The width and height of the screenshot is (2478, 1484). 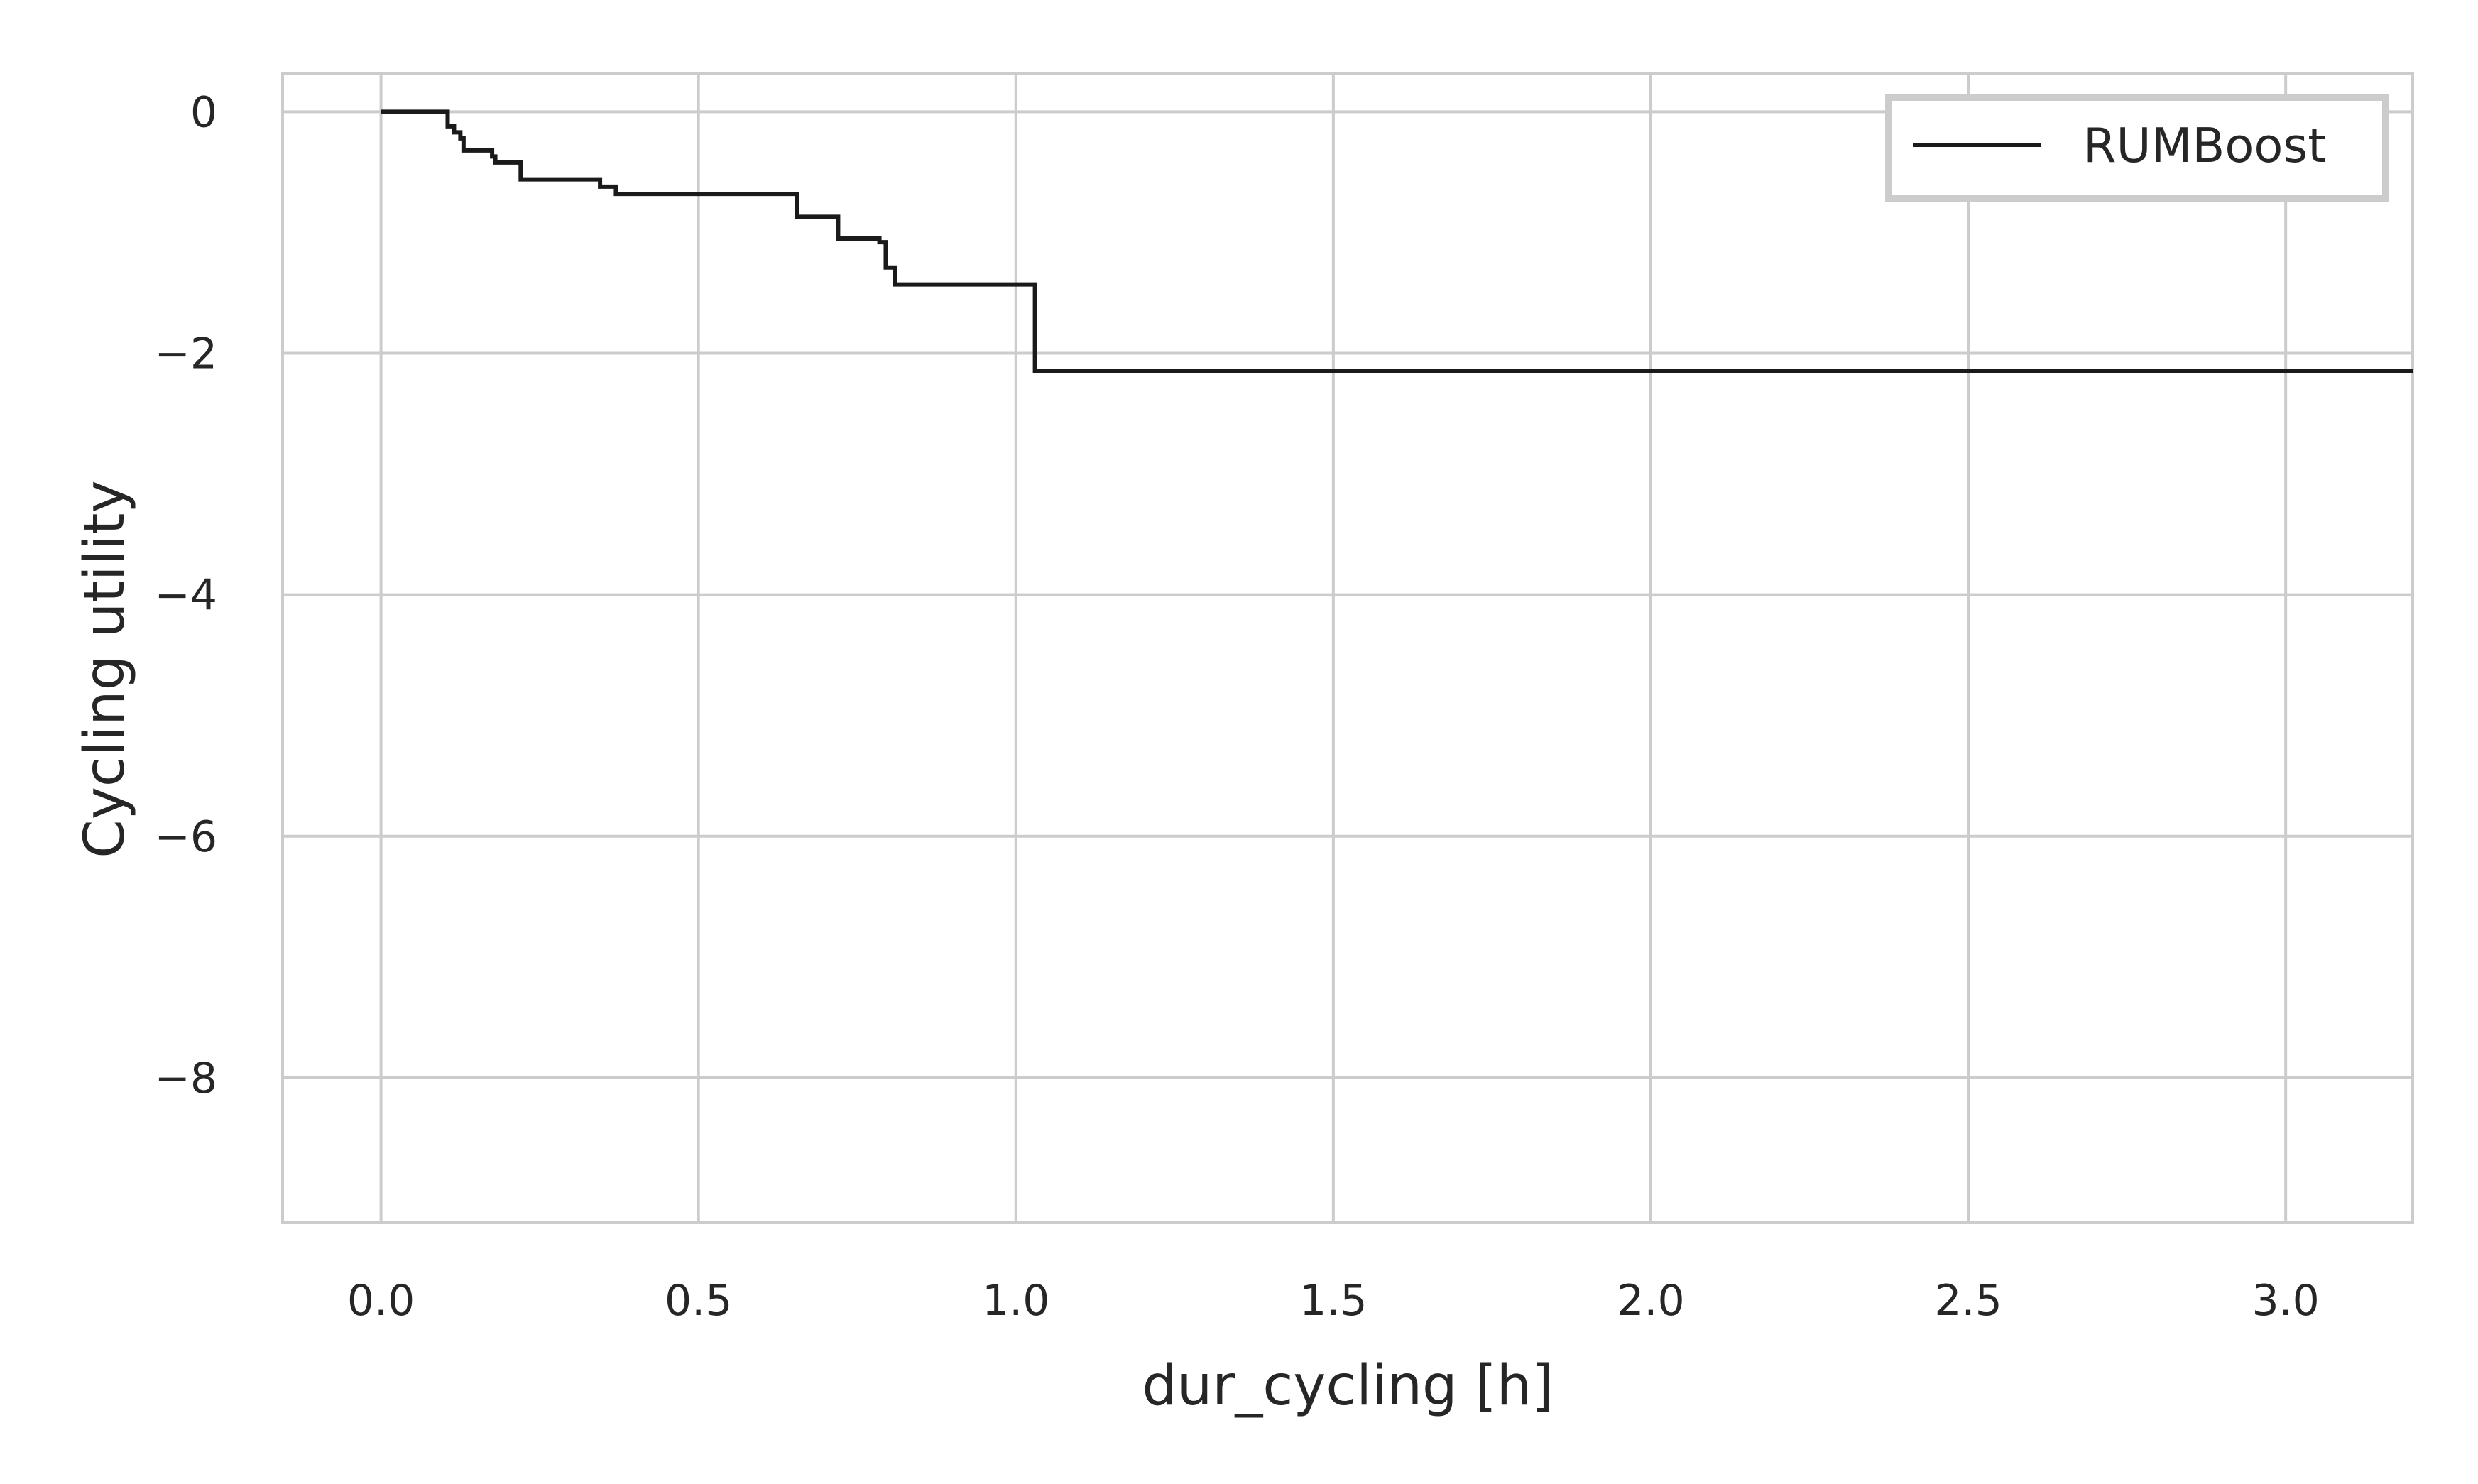 What do you see at coordinates (186, 837) in the screenshot?
I see `y-tick-label: −6` at bounding box center [186, 837].